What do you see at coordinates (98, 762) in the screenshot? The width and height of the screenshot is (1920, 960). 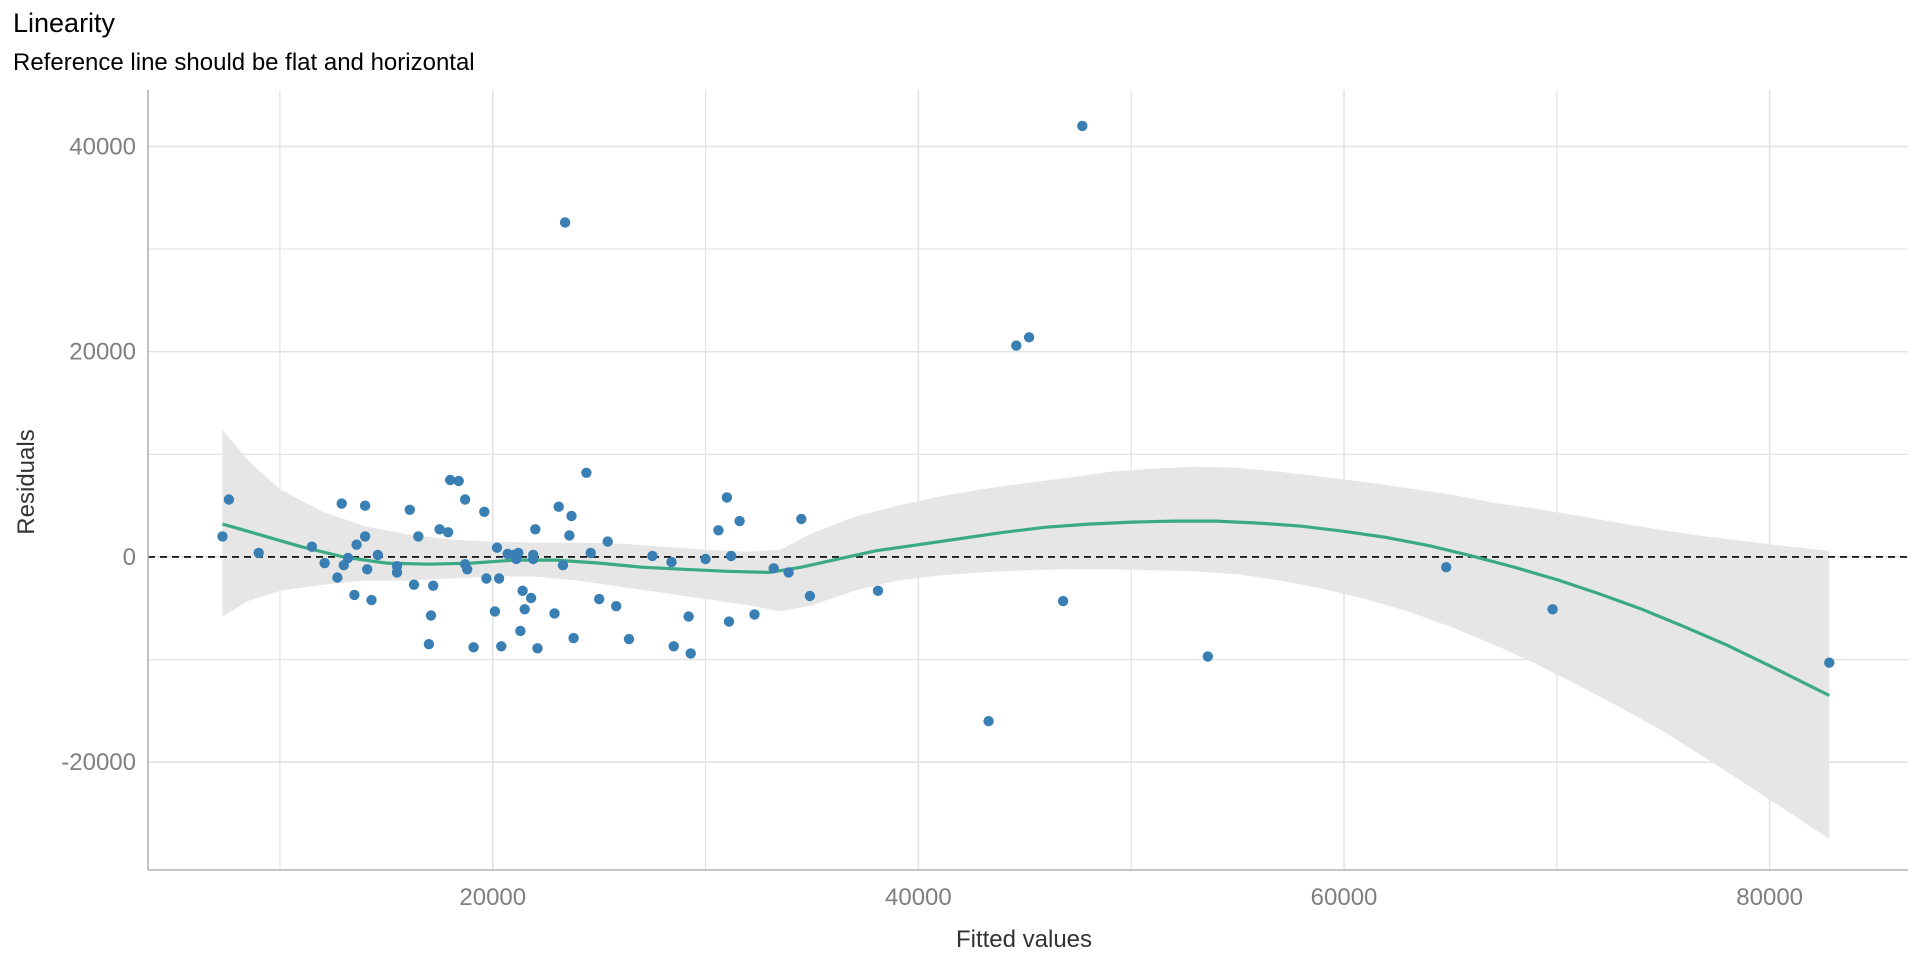 I see `y-tick-label: -20000` at bounding box center [98, 762].